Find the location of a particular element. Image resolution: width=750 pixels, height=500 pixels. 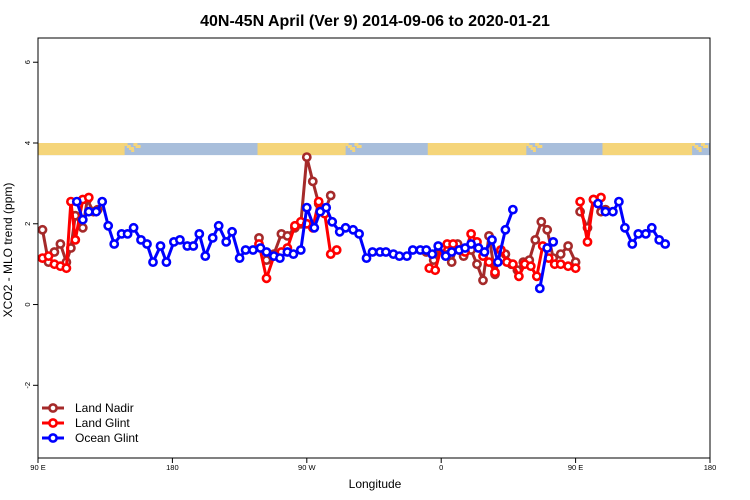

legend-land-glint-marker is located at coordinates (53, 423).